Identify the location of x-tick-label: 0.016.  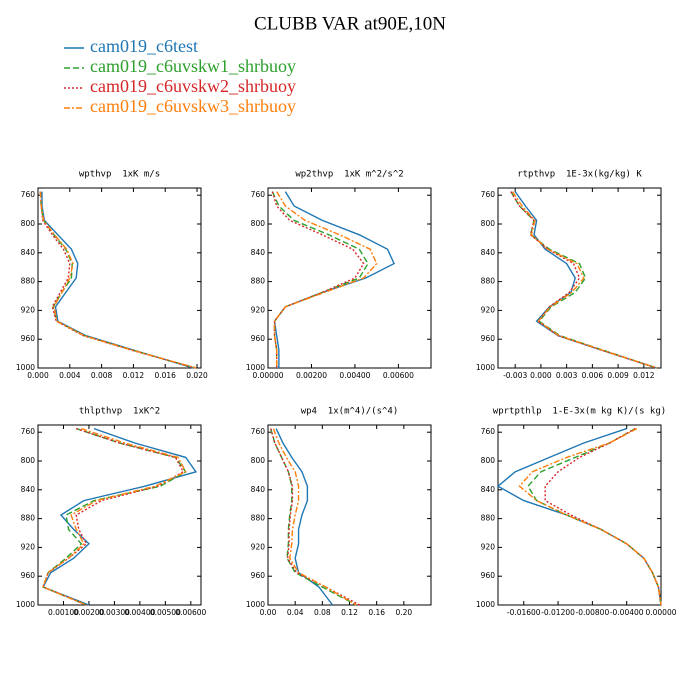
(165, 375).